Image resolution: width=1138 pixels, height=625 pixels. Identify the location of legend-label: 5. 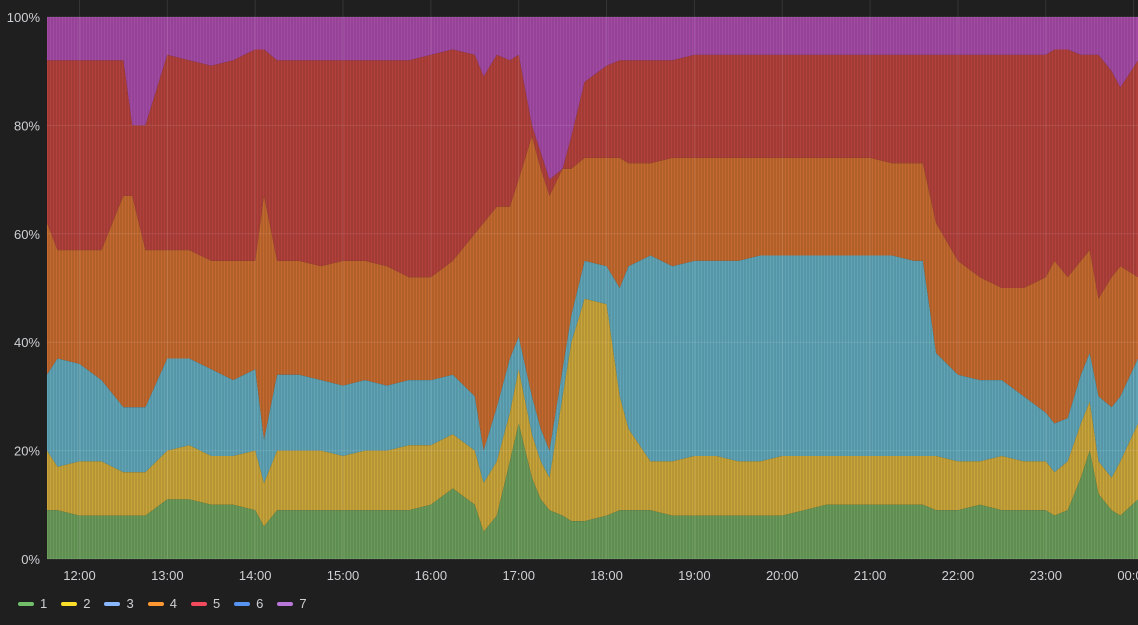
(216, 603).